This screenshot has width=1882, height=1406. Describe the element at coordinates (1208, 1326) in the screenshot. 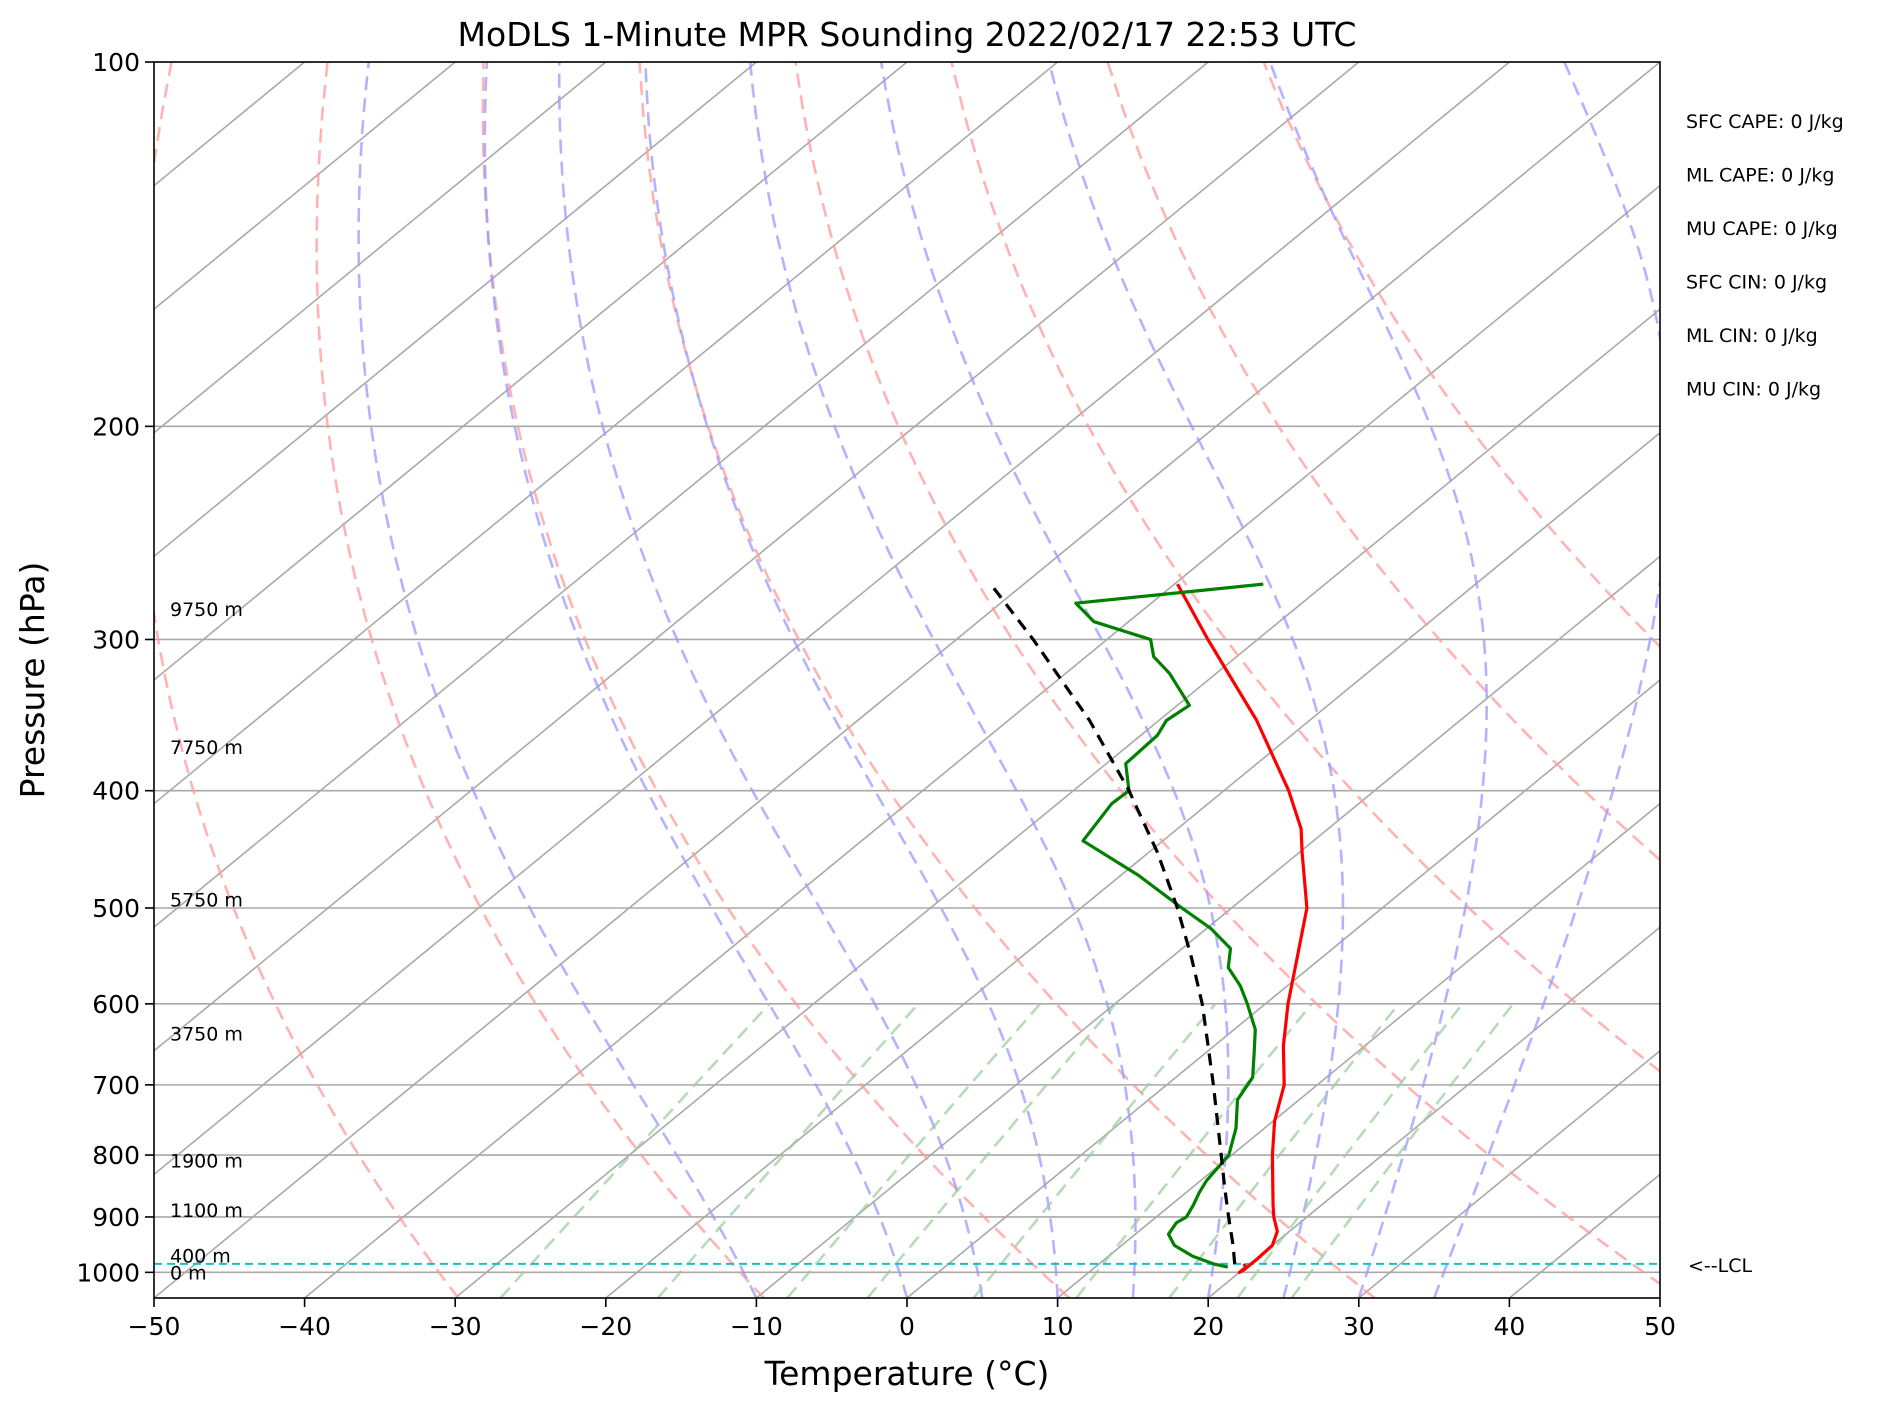

I see `x-tick-label: 20` at that location.